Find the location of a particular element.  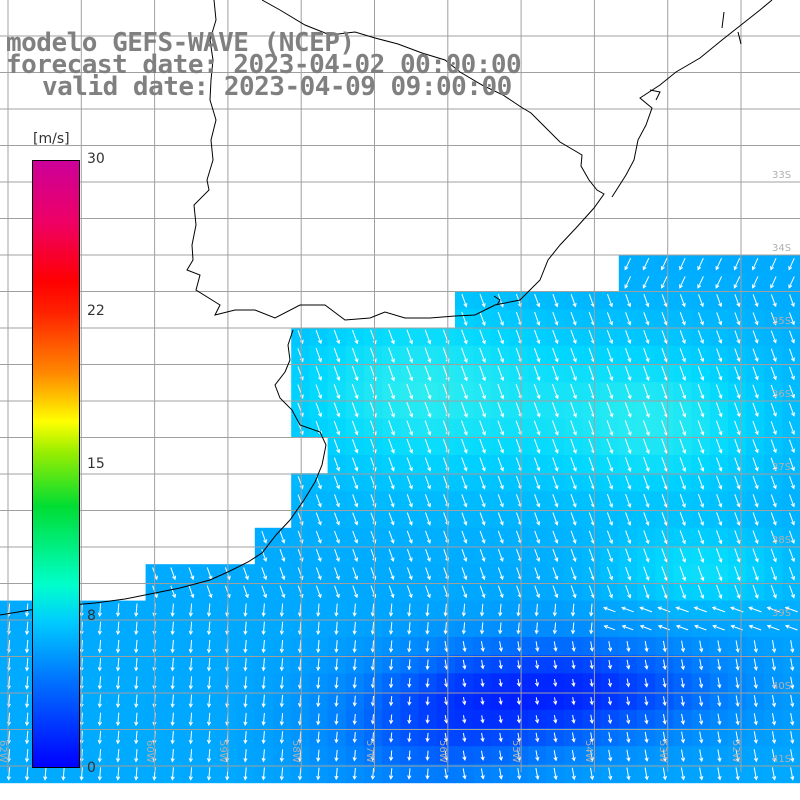

lon-label: 60W is located at coordinates (149, 751).